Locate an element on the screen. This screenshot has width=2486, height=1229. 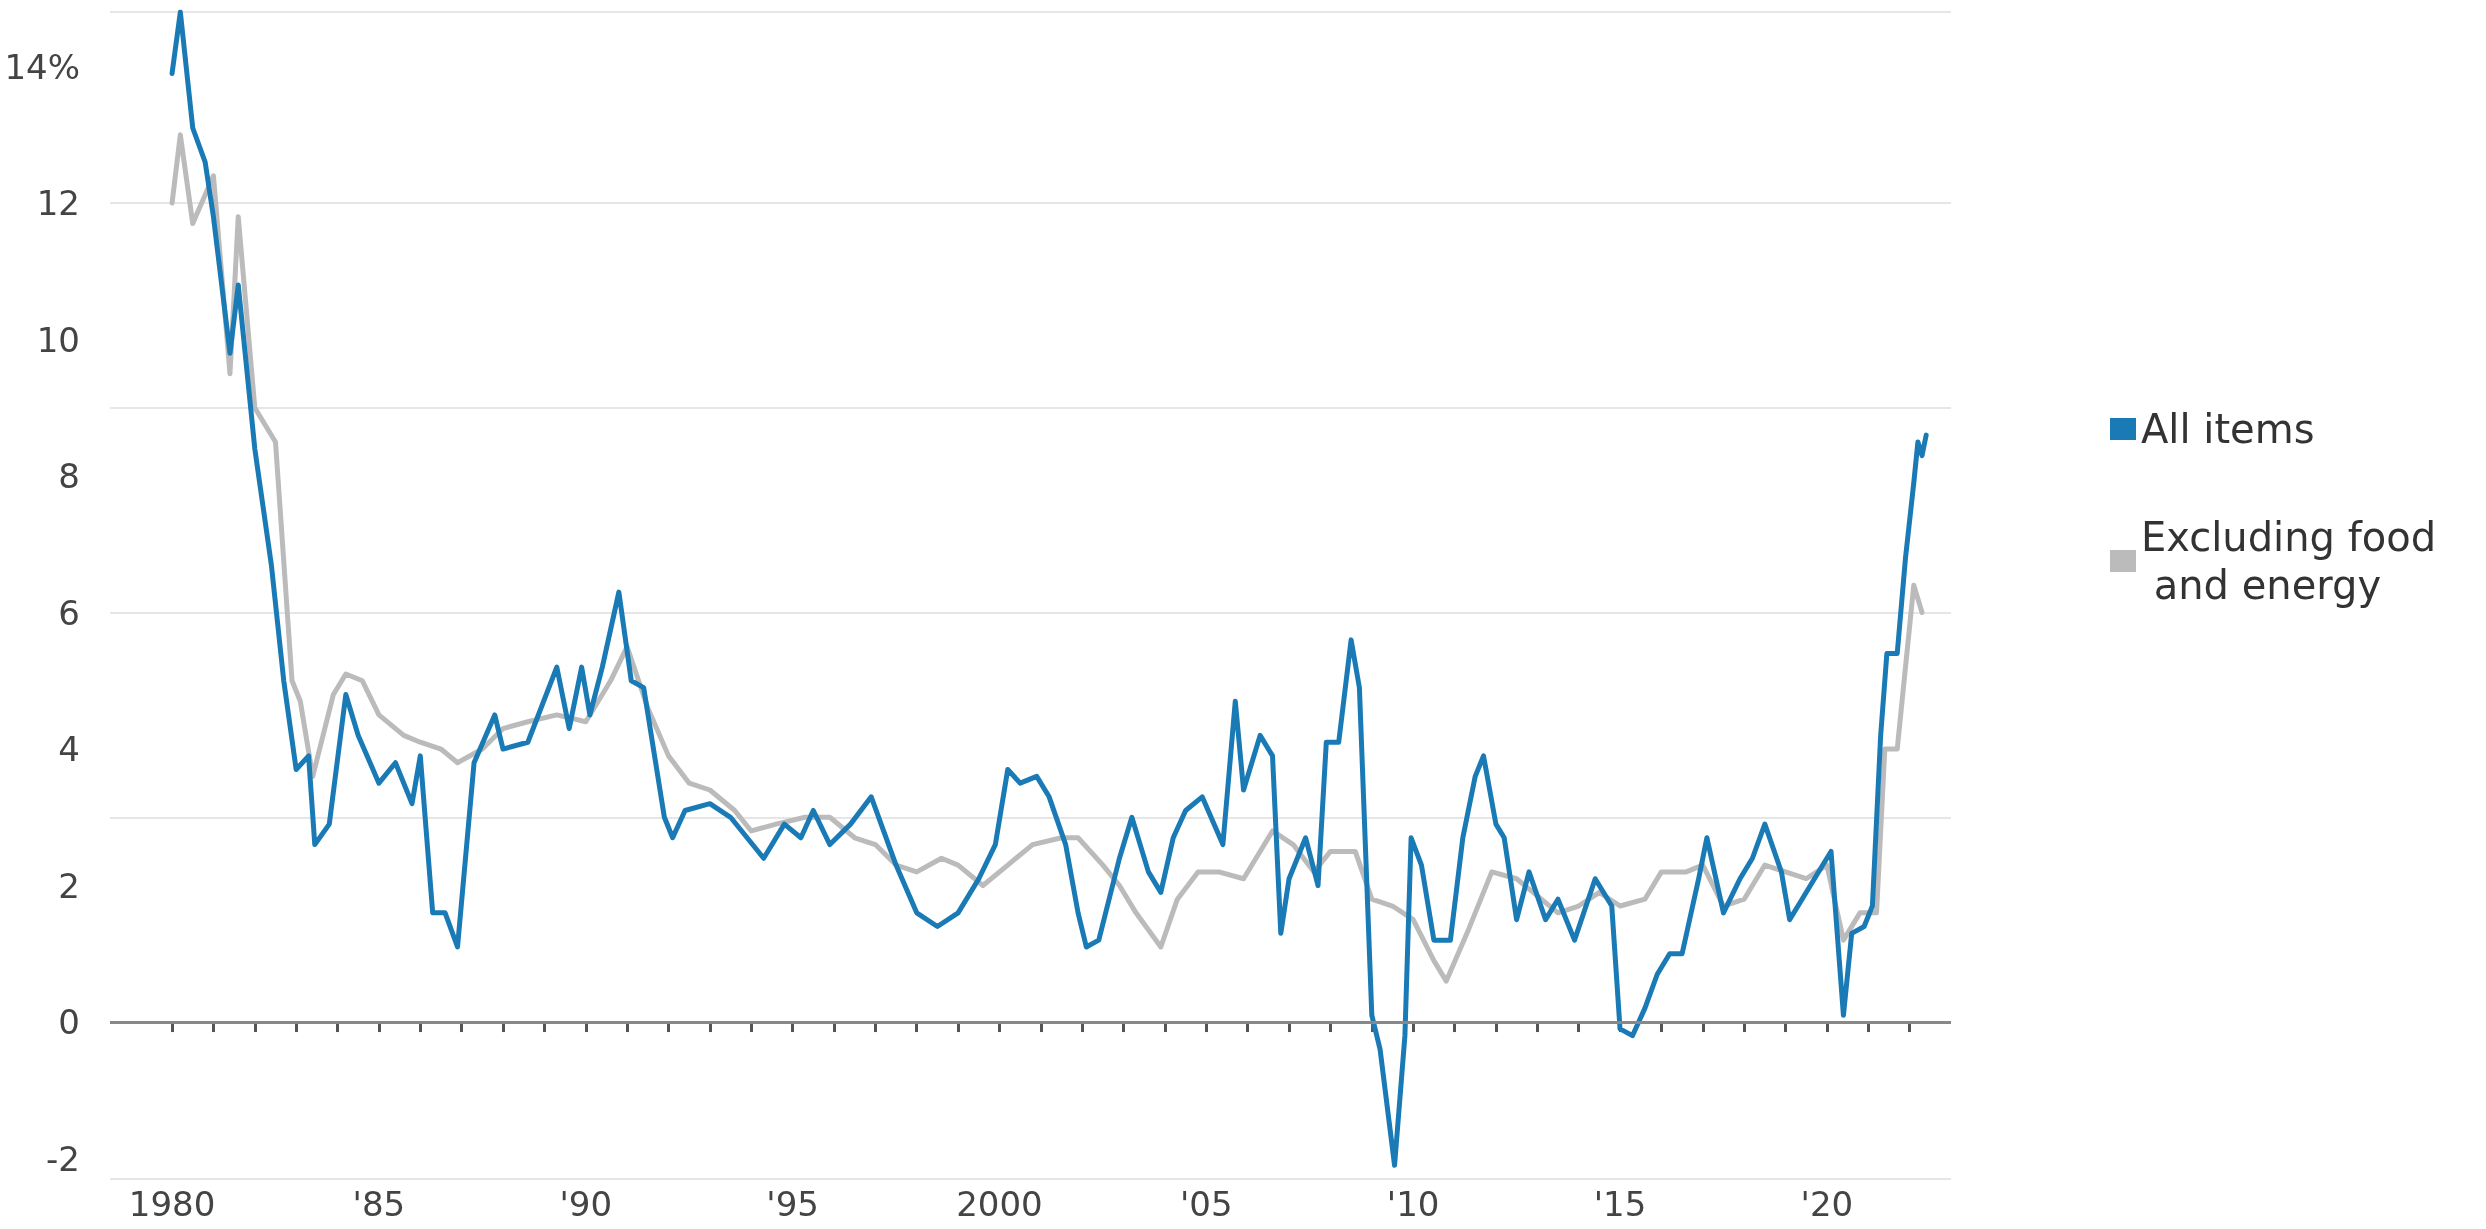
y-tick-label: 12 is located at coordinates (58, 203).